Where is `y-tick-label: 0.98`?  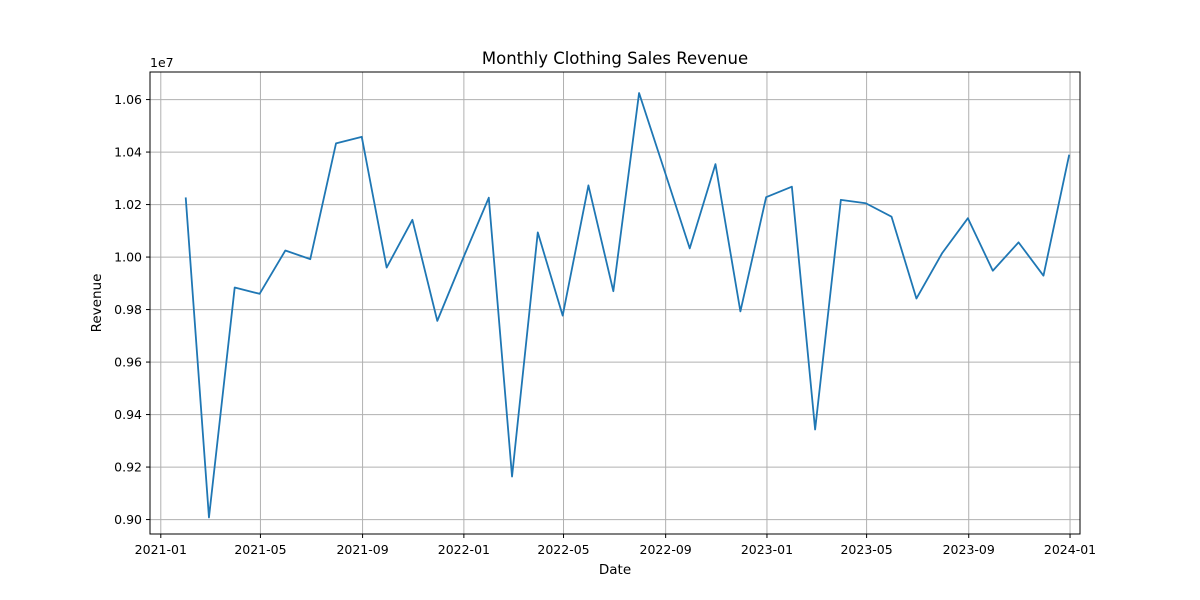 y-tick-label: 0.98 is located at coordinates (128, 309).